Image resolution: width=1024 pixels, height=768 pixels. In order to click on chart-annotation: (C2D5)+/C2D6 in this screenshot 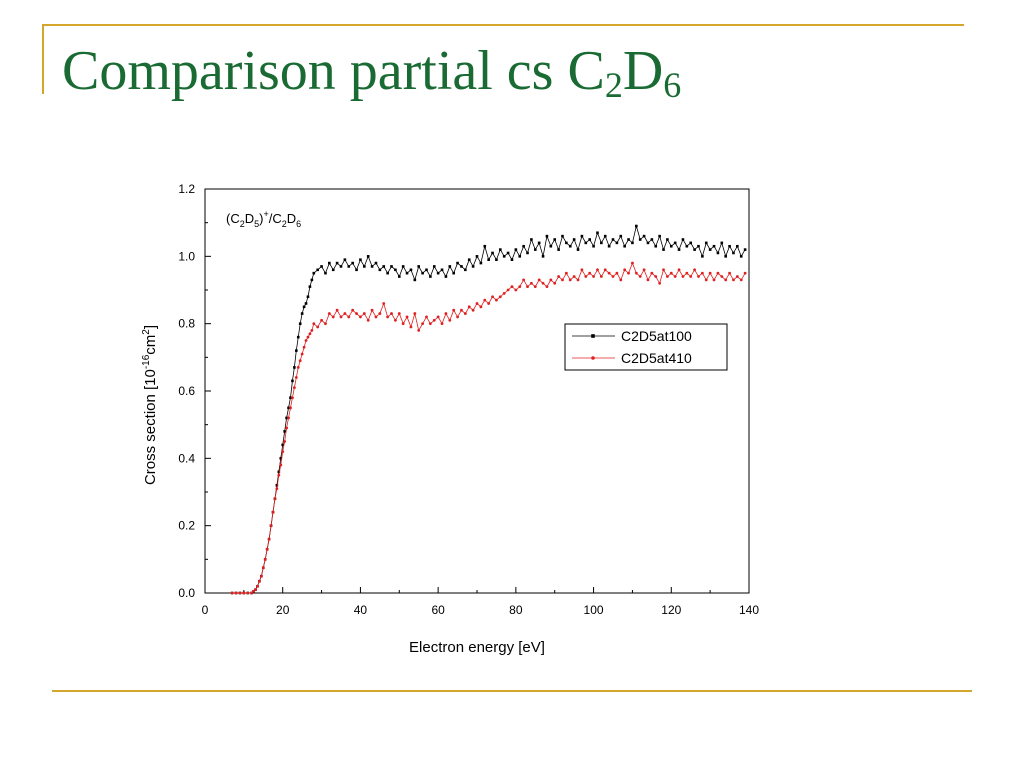, I will do `click(263, 219)`.